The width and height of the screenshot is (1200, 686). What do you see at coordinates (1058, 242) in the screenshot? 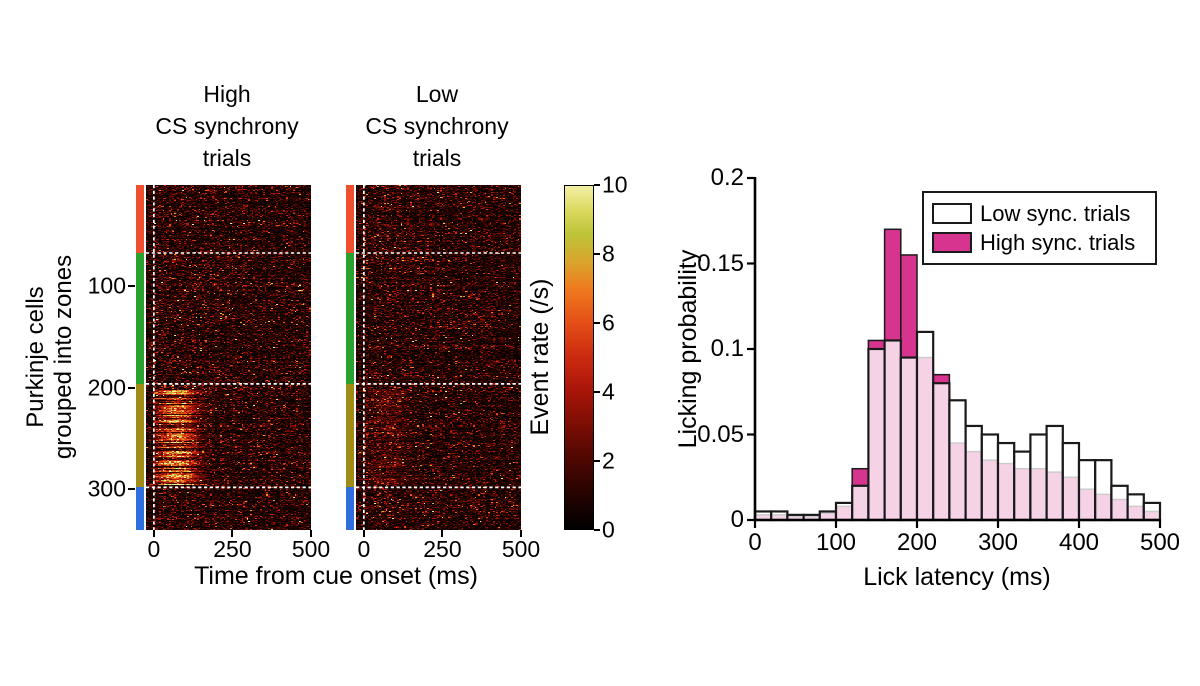
I see `legend-label-high-sync: High sync. trials` at bounding box center [1058, 242].